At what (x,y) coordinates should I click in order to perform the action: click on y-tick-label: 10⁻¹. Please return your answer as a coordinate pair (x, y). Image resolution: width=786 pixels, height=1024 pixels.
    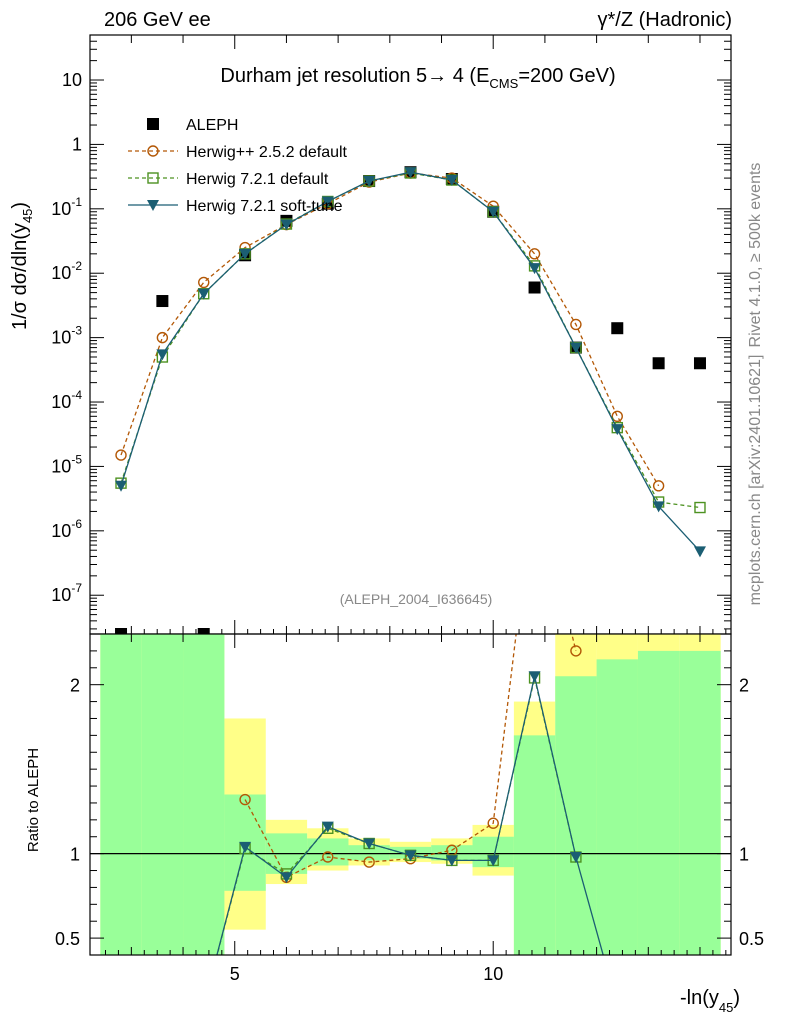
    Looking at the image, I should click on (66, 207).